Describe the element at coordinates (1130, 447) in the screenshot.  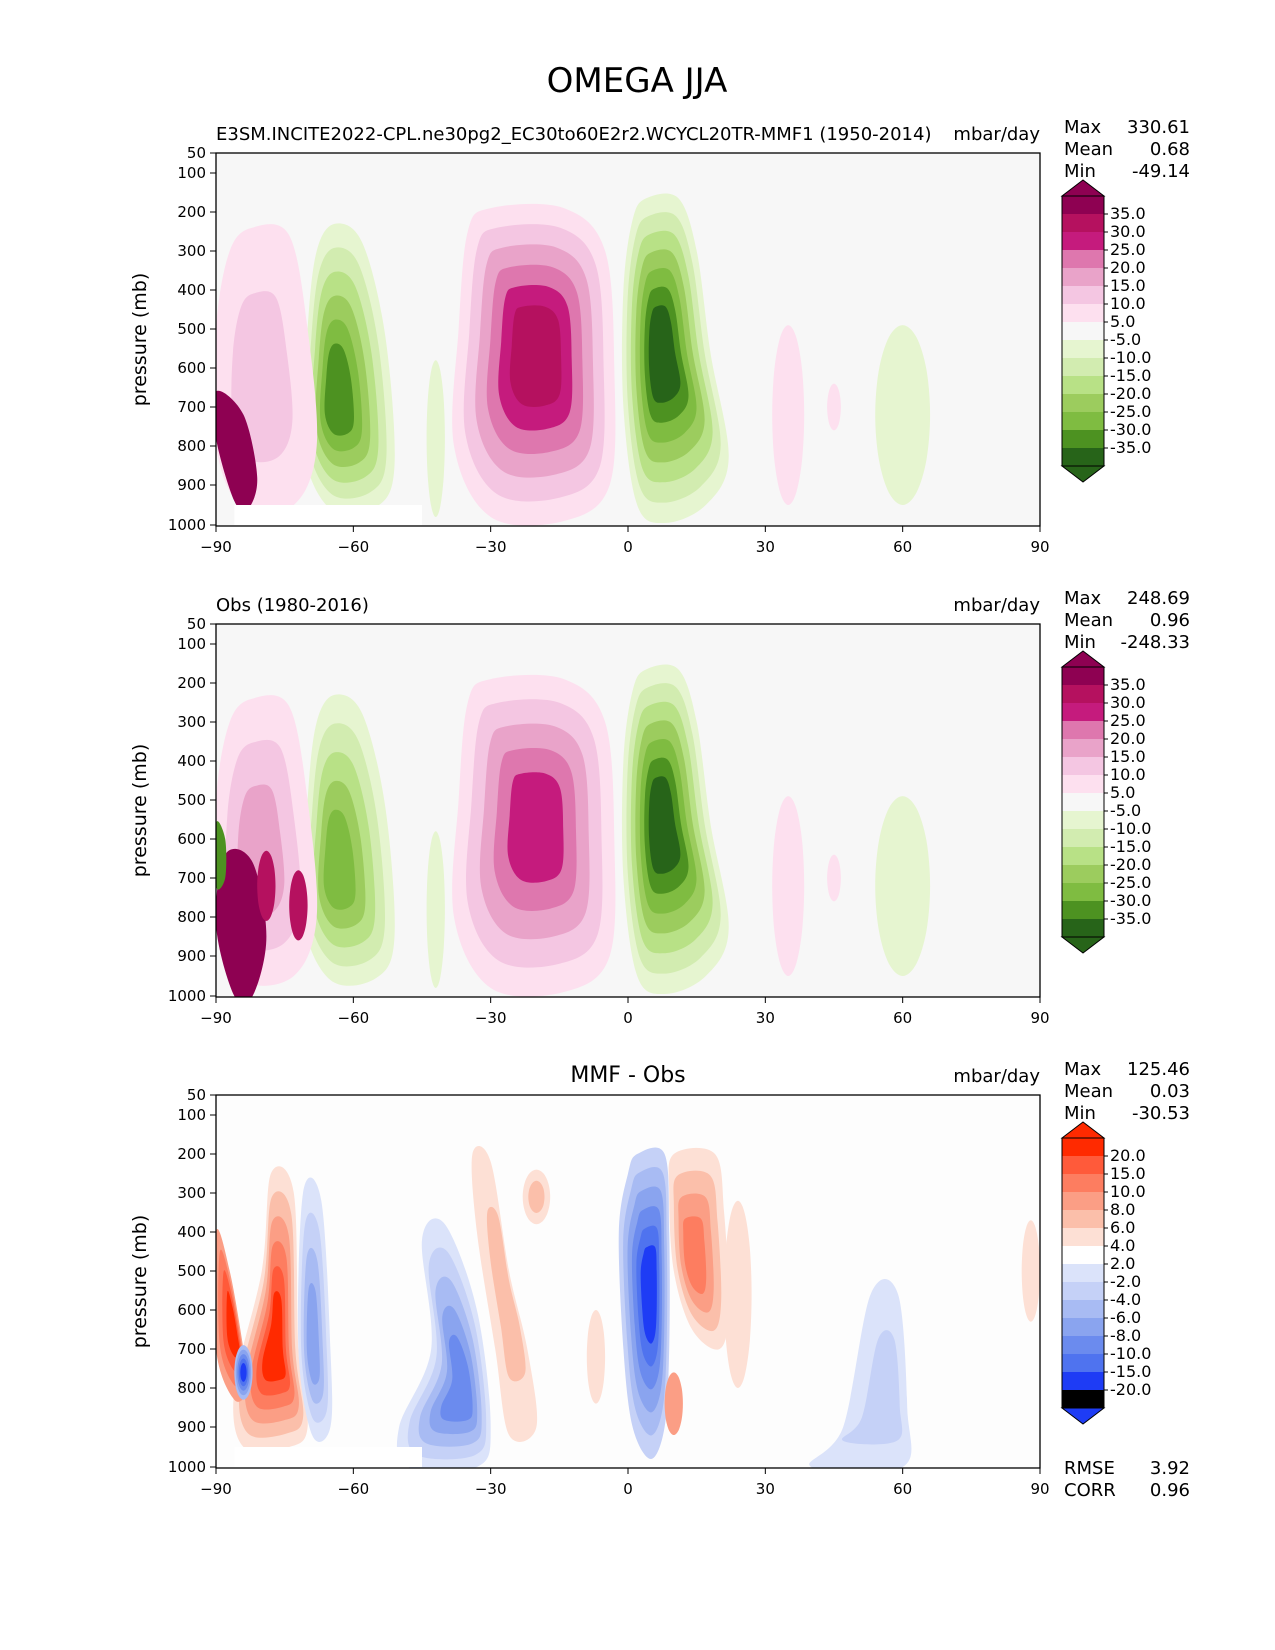
I see `colorbar-label: -35.0` at that location.